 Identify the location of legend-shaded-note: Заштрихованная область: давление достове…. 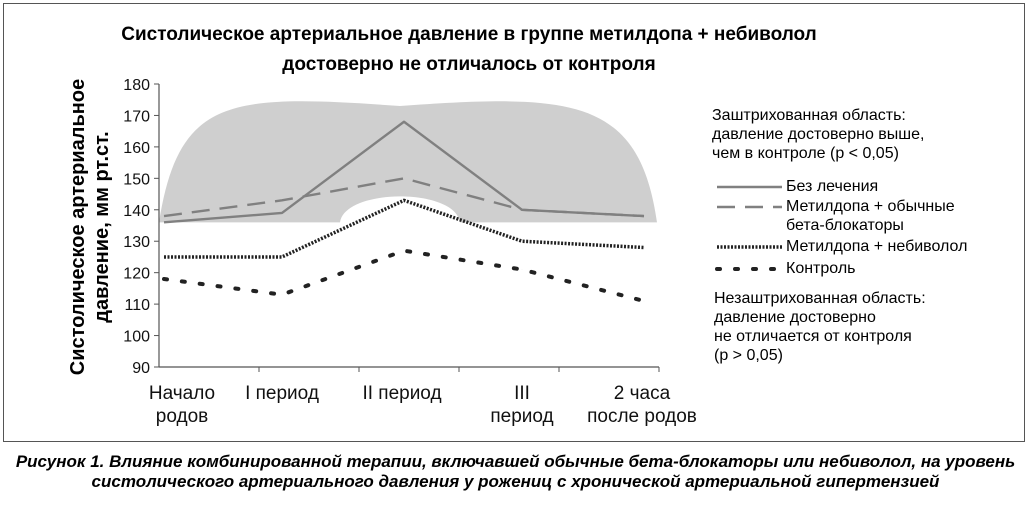
(818, 134).